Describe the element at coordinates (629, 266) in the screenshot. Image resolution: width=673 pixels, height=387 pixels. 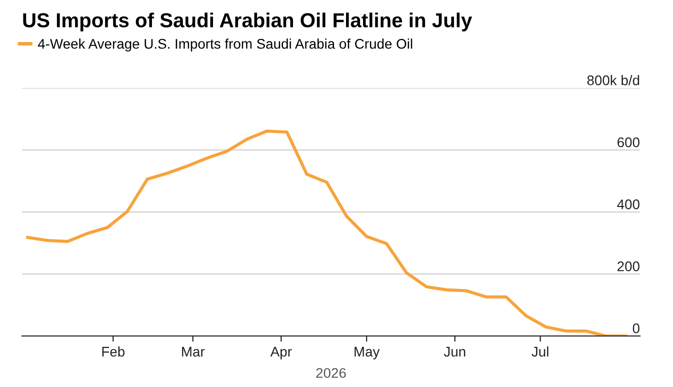
I see `y-tick-label: 200` at that location.